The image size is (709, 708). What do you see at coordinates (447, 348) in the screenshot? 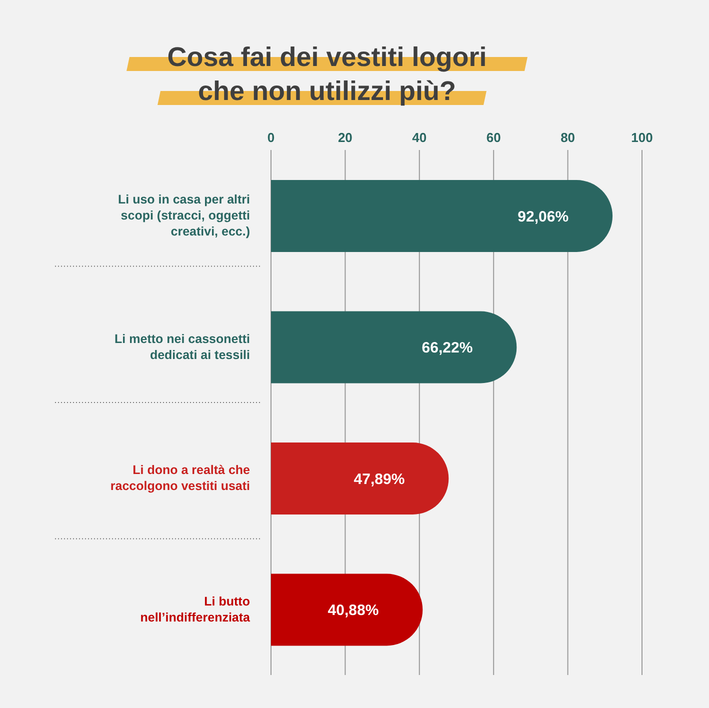
I see `data-label: 66,22%` at bounding box center [447, 348].